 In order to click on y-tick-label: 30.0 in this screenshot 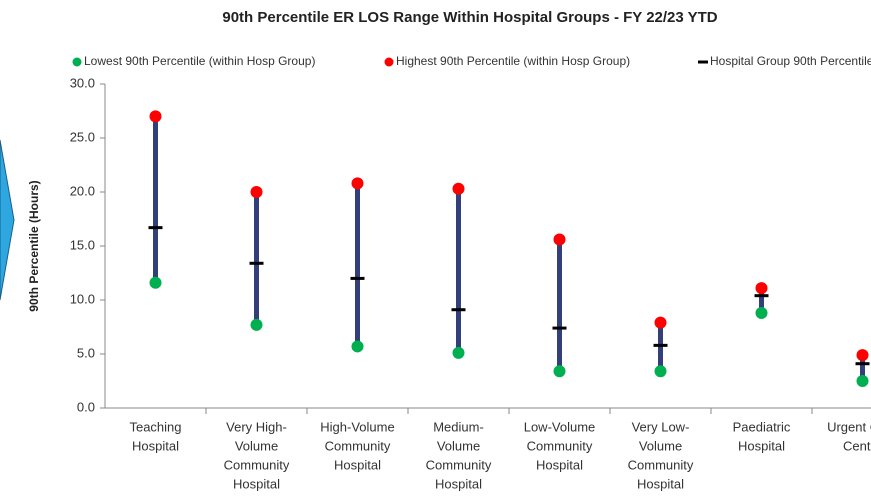, I will do `click(82, 82)`.